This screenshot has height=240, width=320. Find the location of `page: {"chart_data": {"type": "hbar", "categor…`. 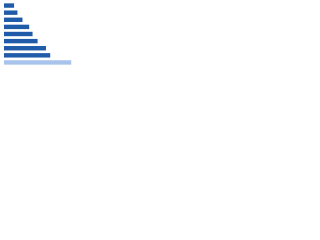

page: {"chart_data": {"type": "hbar", "categor… is located at coordinates (50, 35).